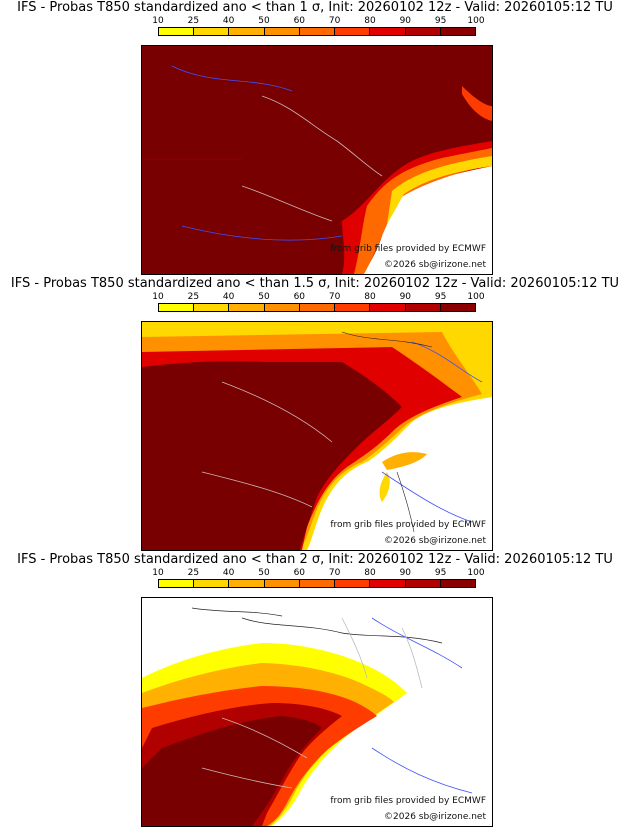 Image resolution: width=630 pixels, height=828 pixels. I want to click on prob-spot-alps, so click(404, 461).